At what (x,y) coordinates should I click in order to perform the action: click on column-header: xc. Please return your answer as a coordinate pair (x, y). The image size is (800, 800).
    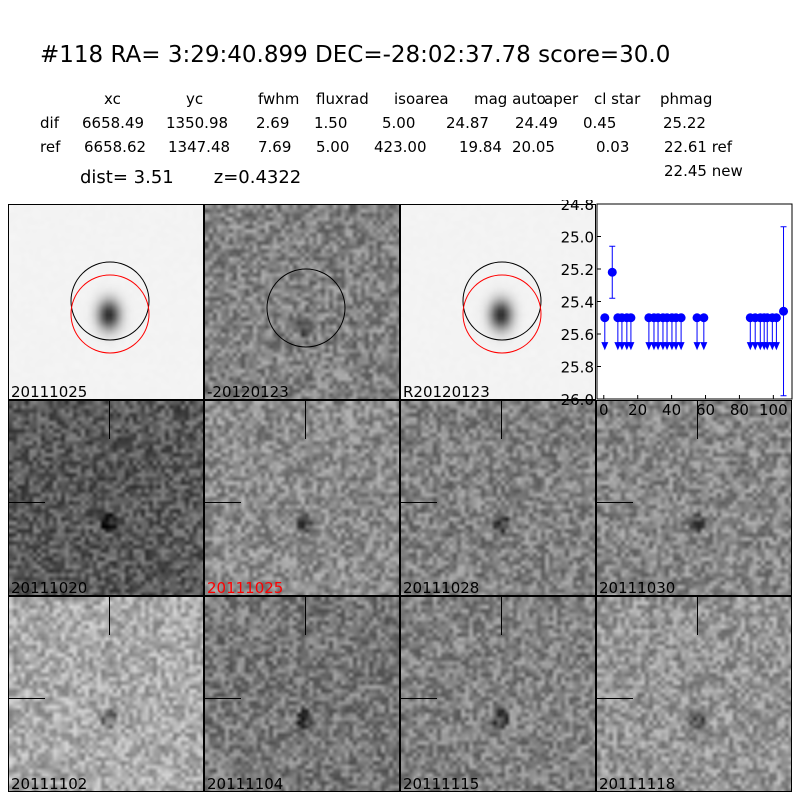
    Looking at the image, I should click on (112, 99).